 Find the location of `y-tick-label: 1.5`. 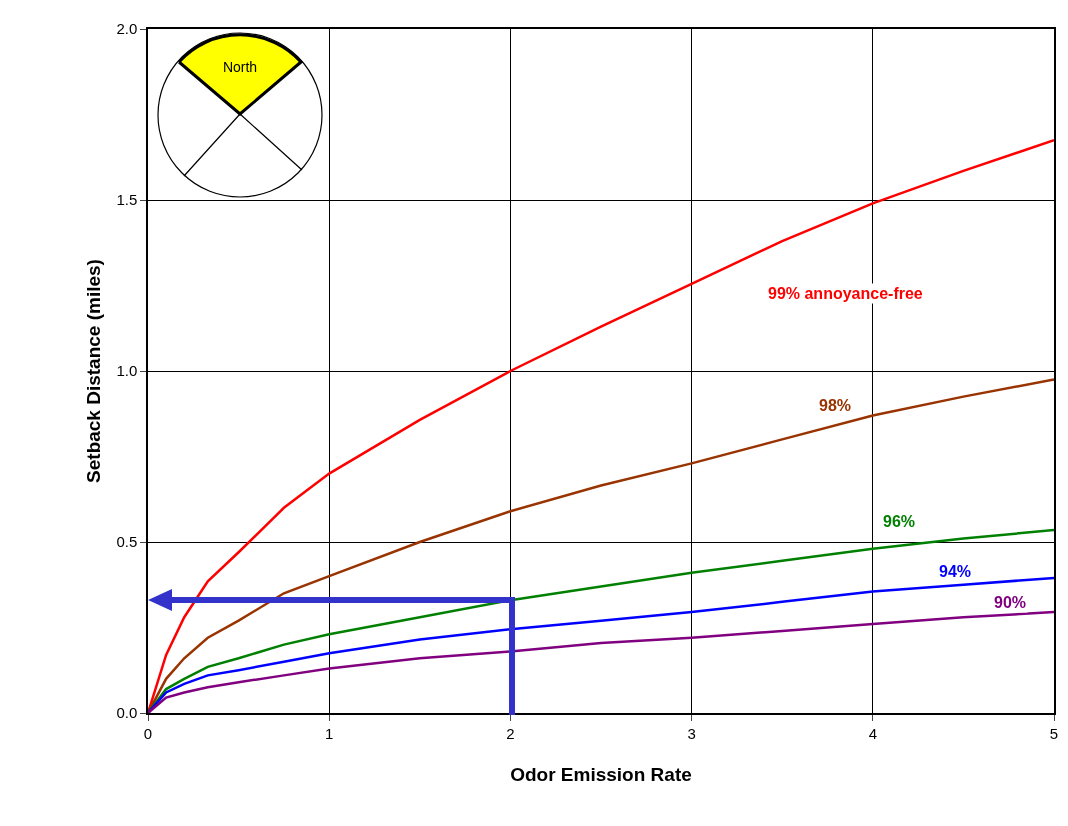

y-tick-label: 1.5 is located at coordinates (127, 200).